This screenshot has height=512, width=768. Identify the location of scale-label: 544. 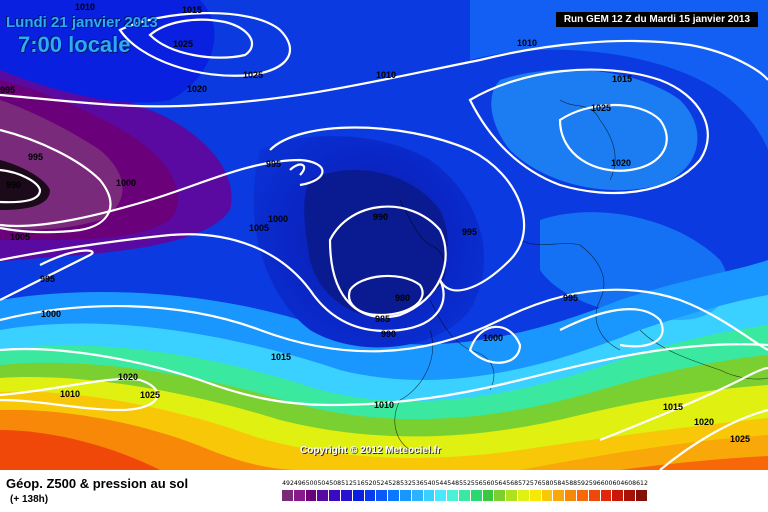
(441, 483).